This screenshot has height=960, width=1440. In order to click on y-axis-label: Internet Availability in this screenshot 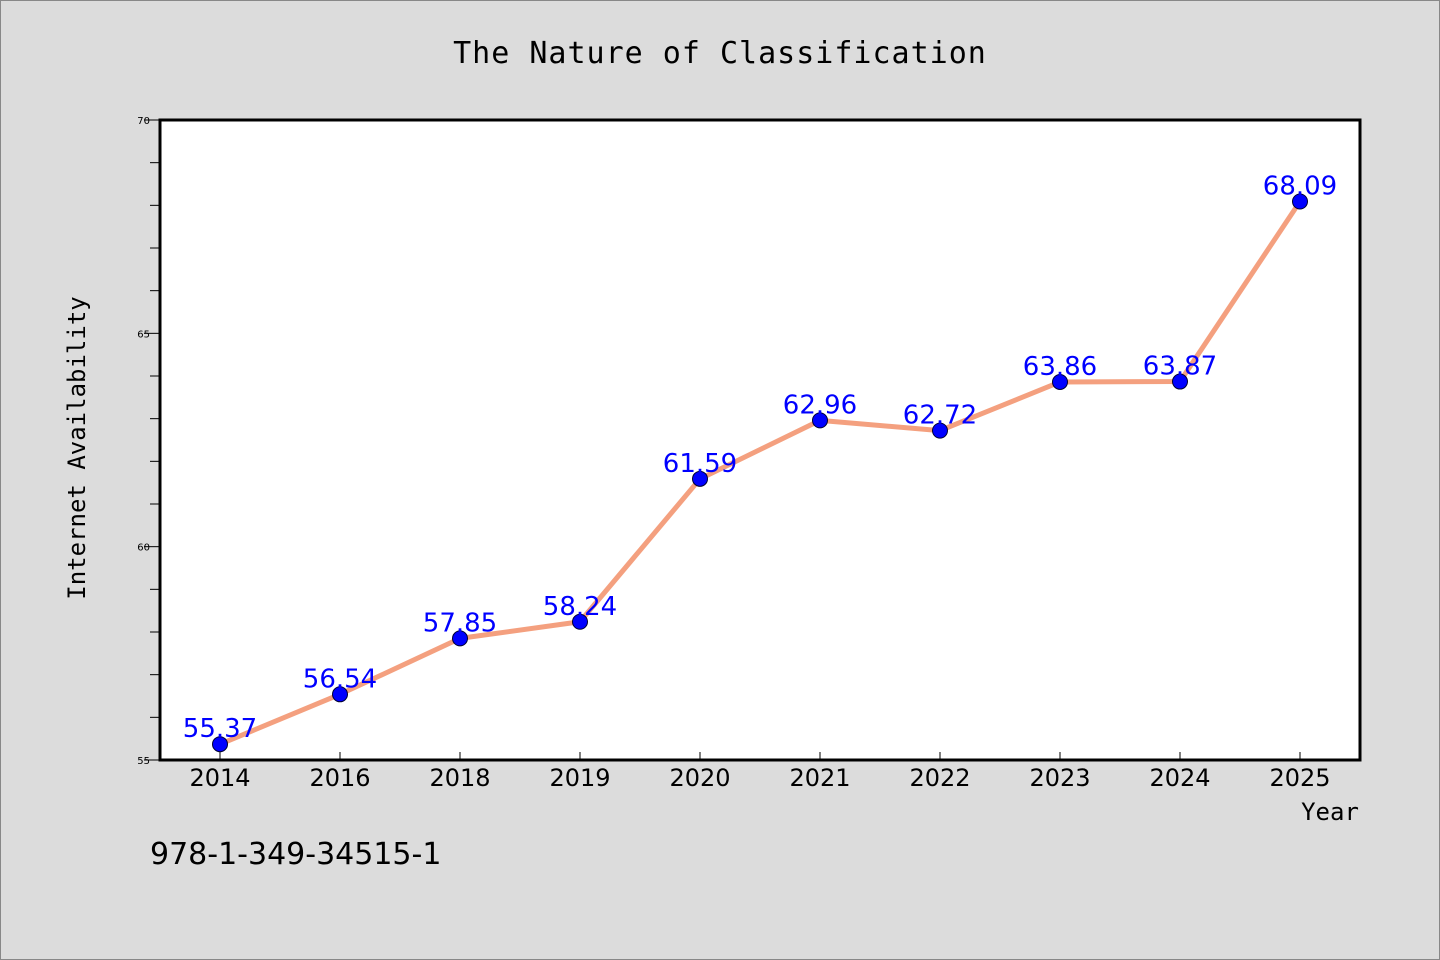, I will do `click(77, 447)`.